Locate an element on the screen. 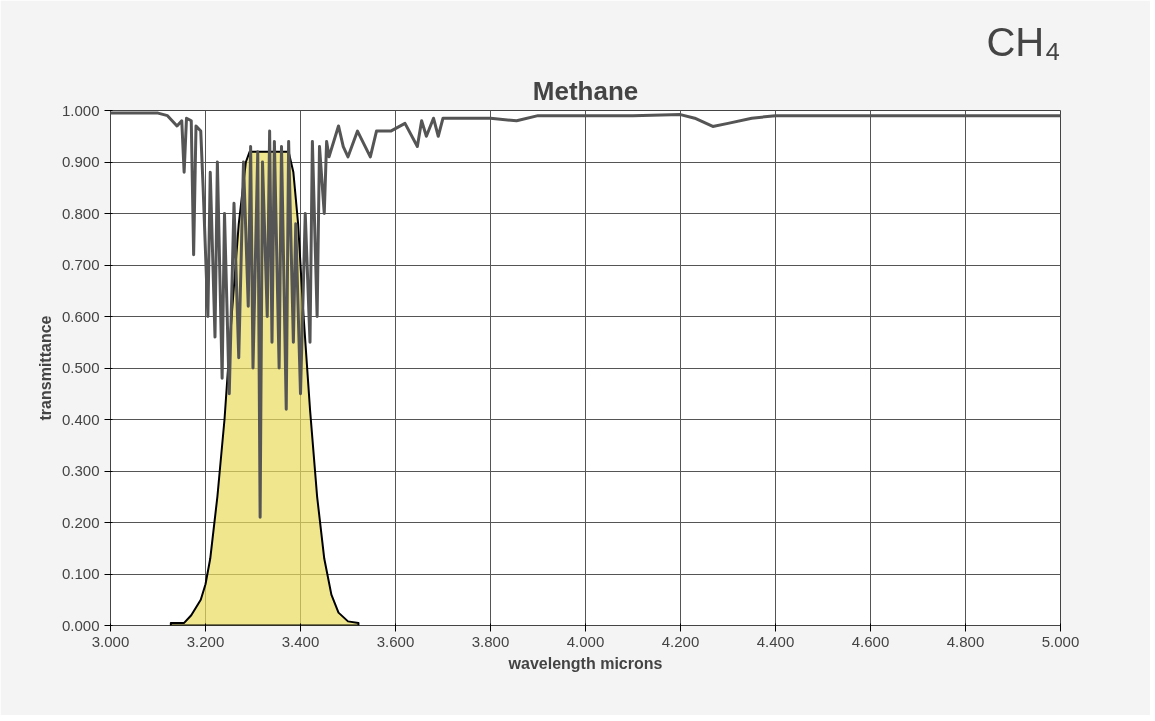 Image resolution: width=1155 pixels, height=721 pixels. x-tick-label: 5.000 is located at coordinates (1060, 641).